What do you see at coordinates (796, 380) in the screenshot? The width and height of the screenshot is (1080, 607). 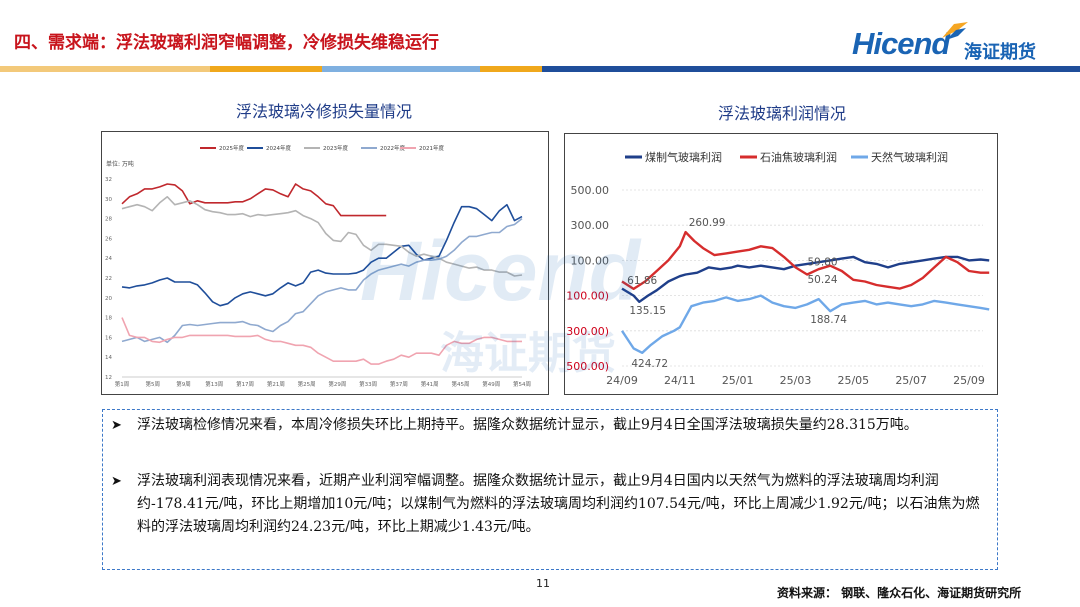 I see `x-tick-label: 25/03` at bounding box center [796, 380].